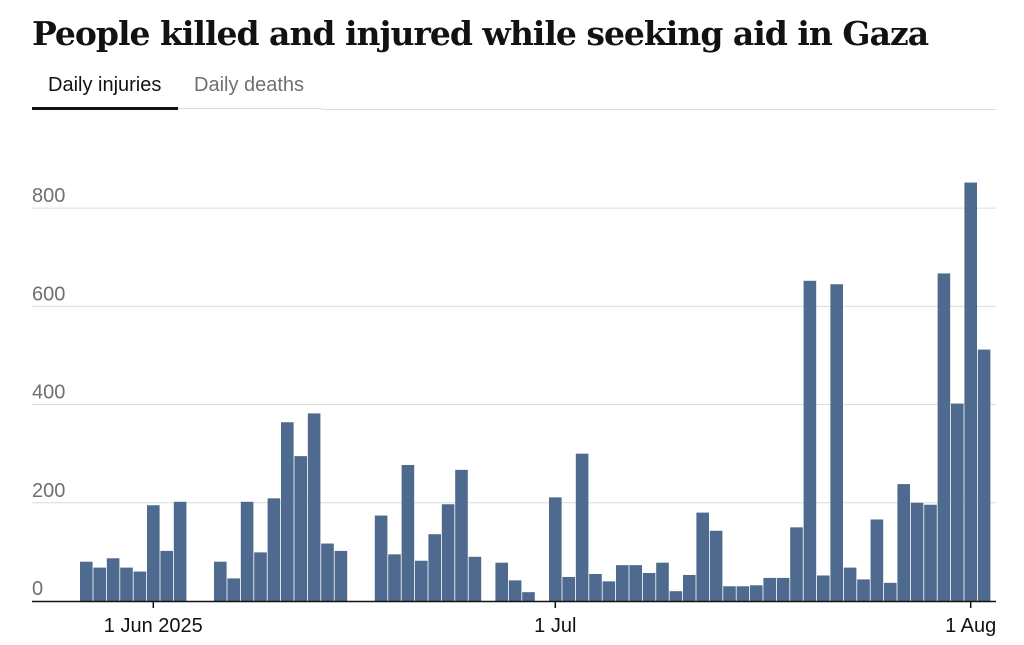  What do you see at coordinates (105, 85) in the screenshot?
I see `tab-daily-injuries: Daily injuries` at bounding box center [105, 85].